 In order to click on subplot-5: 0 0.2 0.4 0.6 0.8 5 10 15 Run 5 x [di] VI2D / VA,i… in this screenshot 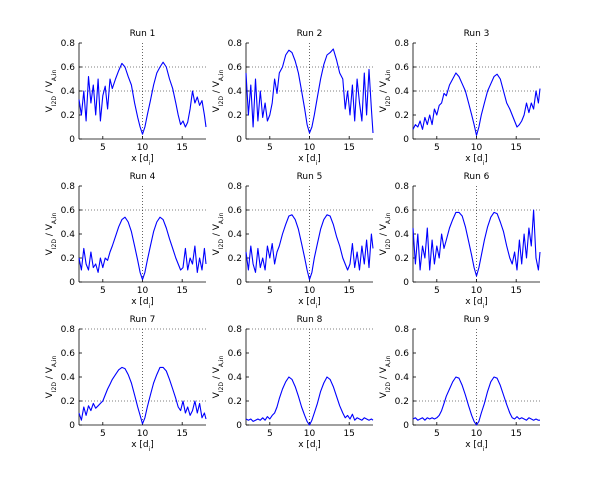, I will do `click(293, 241)`.